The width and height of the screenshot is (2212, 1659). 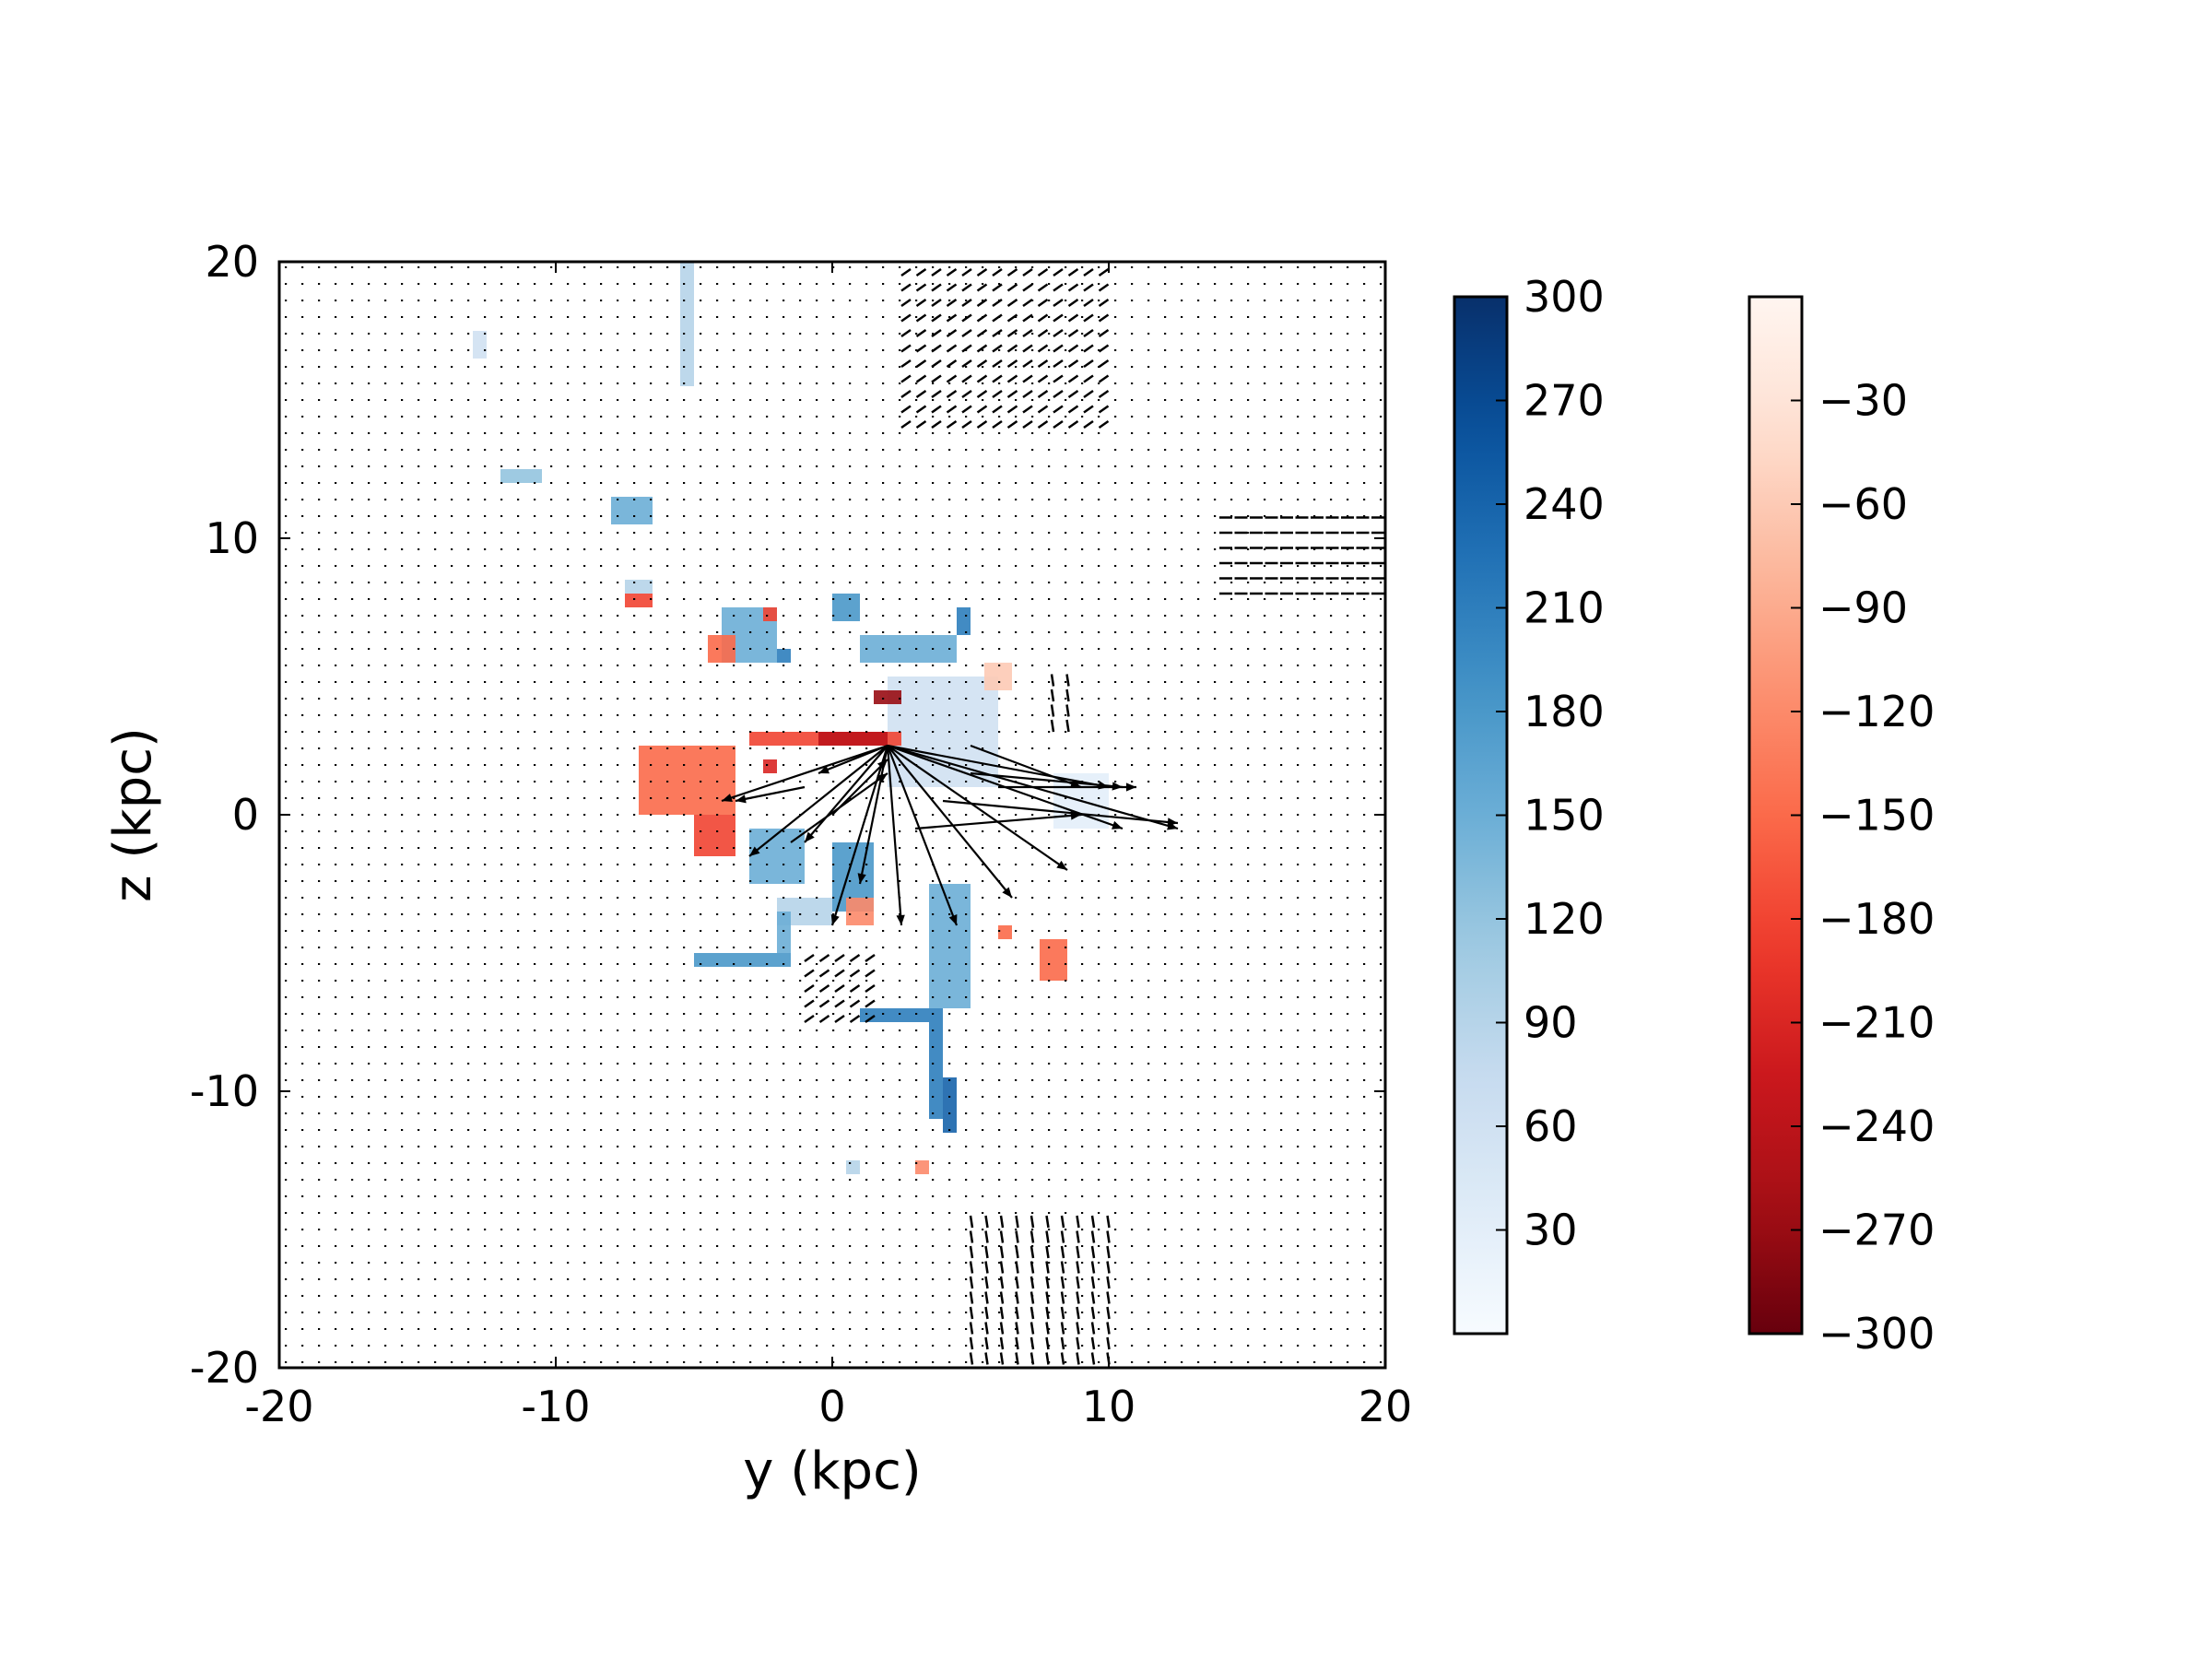 I want to click on colorbar-tick-label: −120, so click(x=1876, y=711).